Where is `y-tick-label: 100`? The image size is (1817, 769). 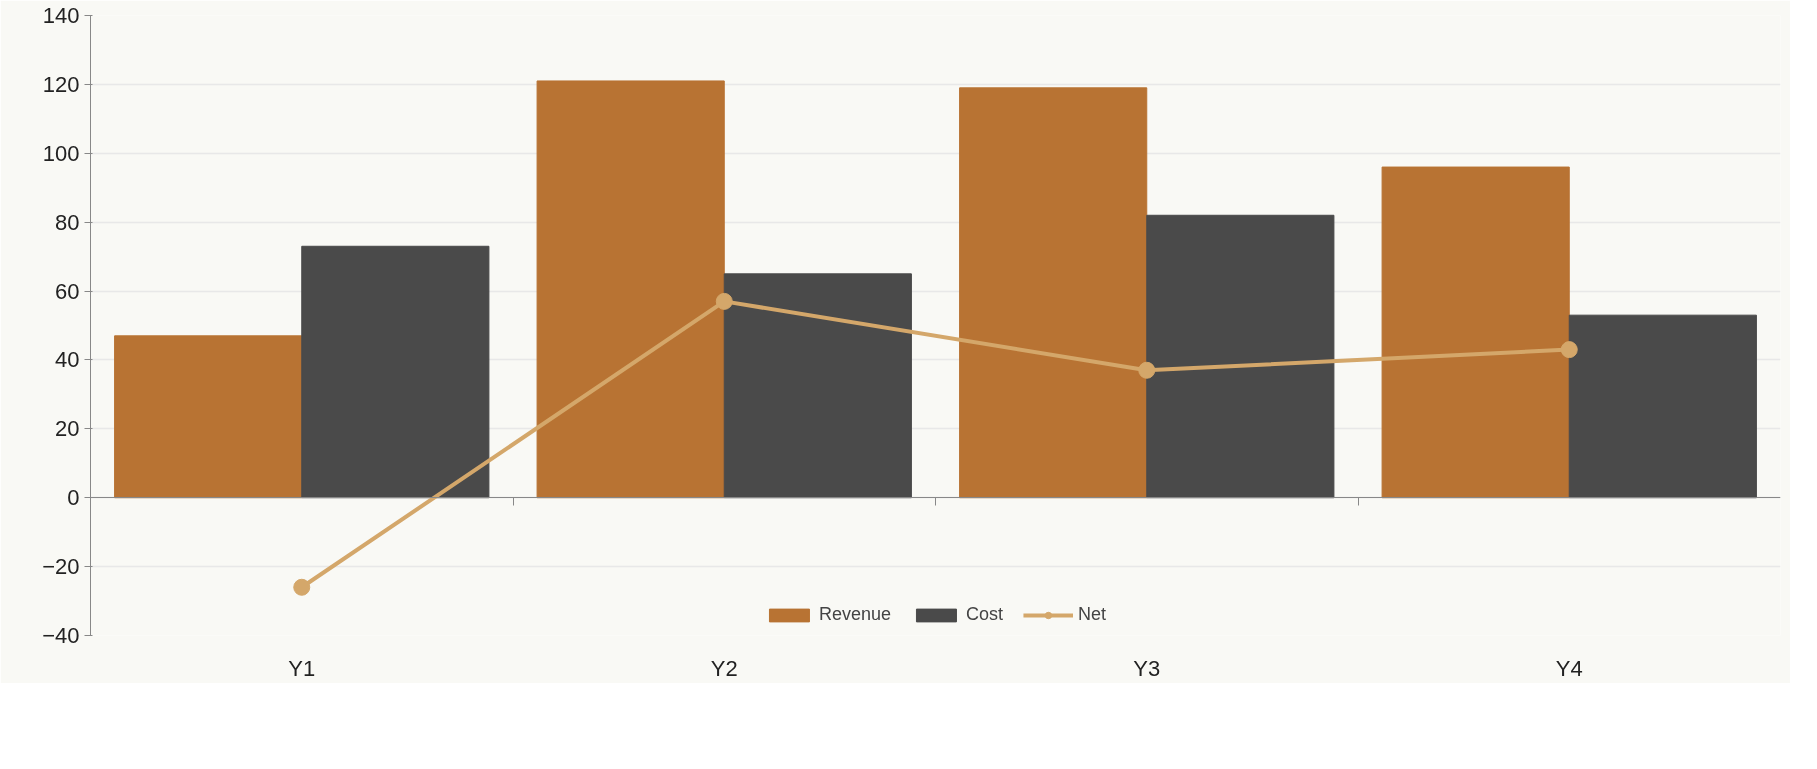 y-tick-label: 100 is located at coordinates (61, 153).